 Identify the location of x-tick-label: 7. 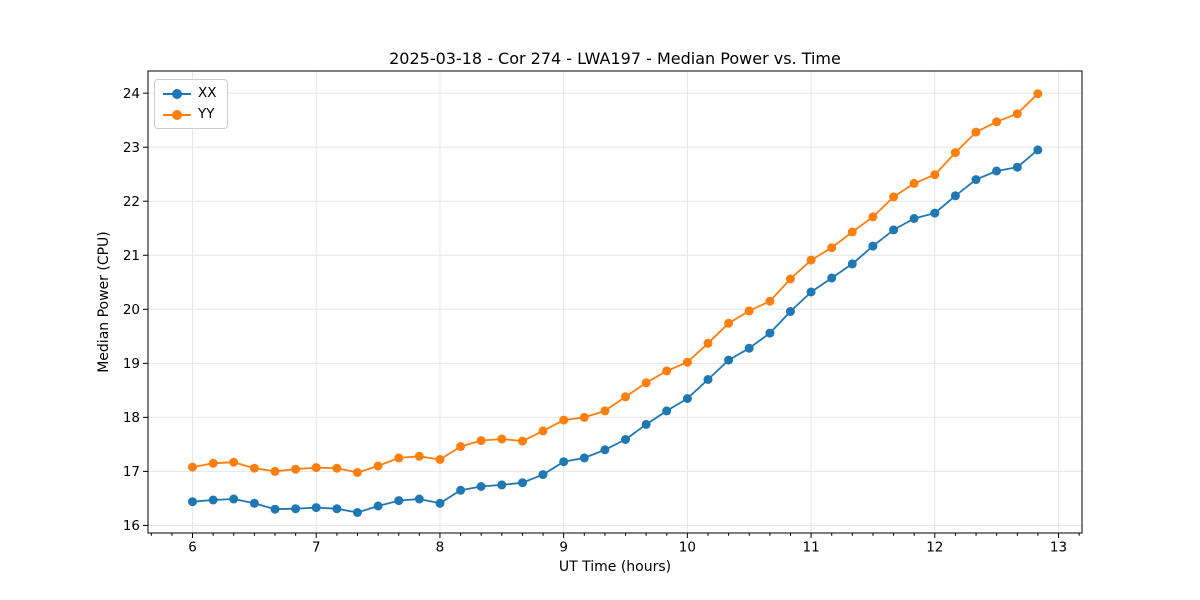
(316, 548).